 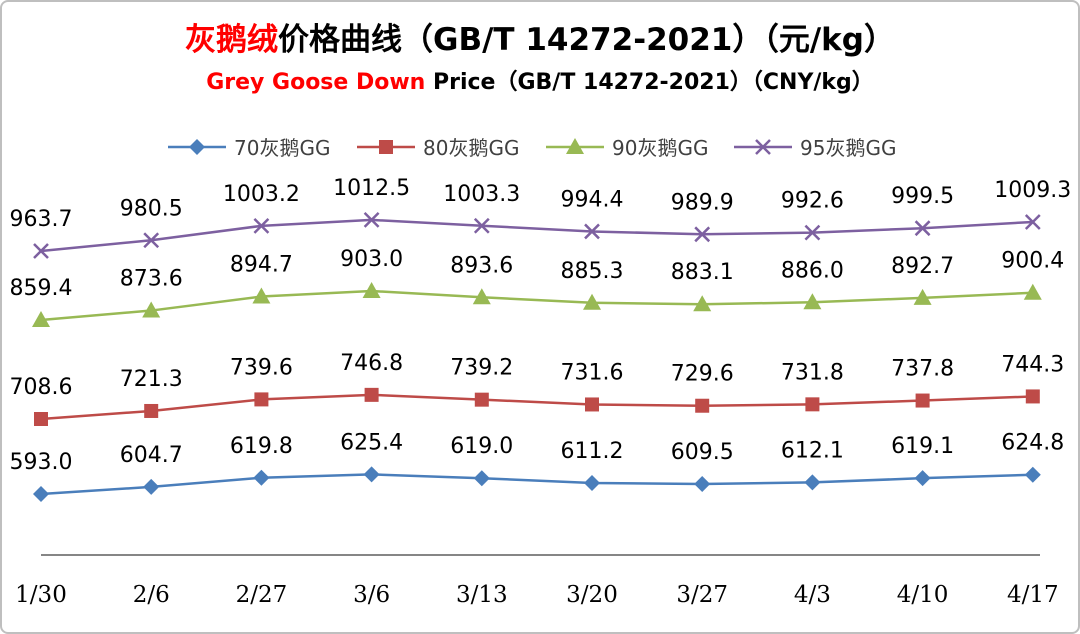 I want to click on title-rest: 价格曲线（GB/T 14272-2021）（元/kg）, so click(x=586, y=40).